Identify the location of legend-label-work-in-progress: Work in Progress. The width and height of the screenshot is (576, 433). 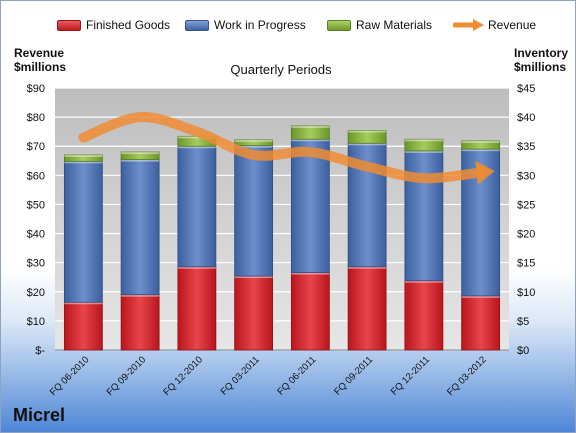
(260, 25).